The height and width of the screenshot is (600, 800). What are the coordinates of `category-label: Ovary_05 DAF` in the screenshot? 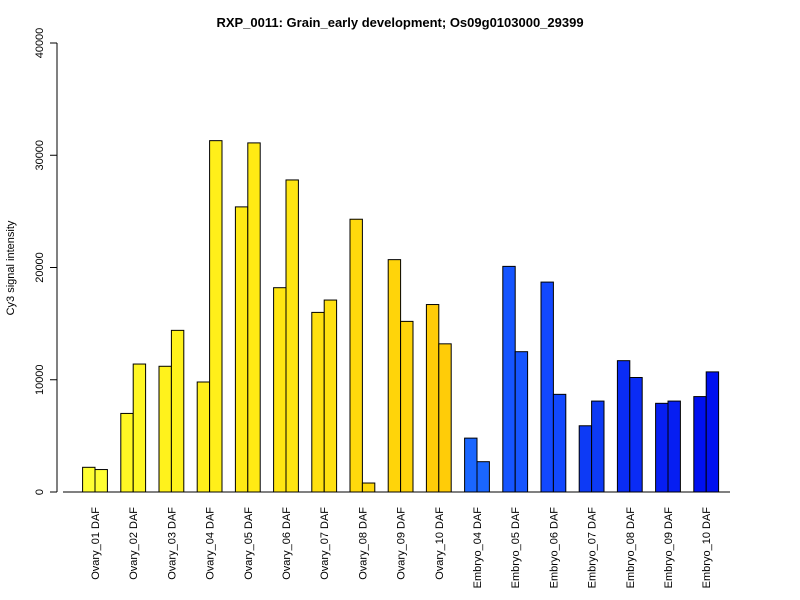 It's located at (249, 543).